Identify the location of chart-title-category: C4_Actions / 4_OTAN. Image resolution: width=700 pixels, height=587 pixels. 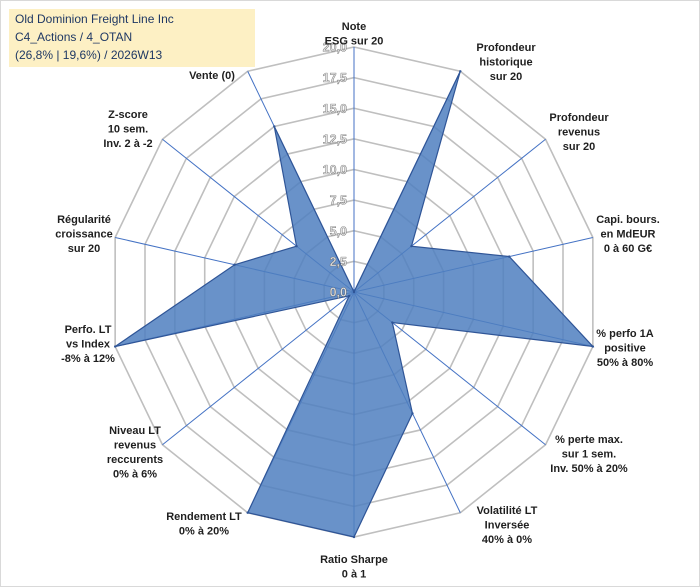
(74, 37).